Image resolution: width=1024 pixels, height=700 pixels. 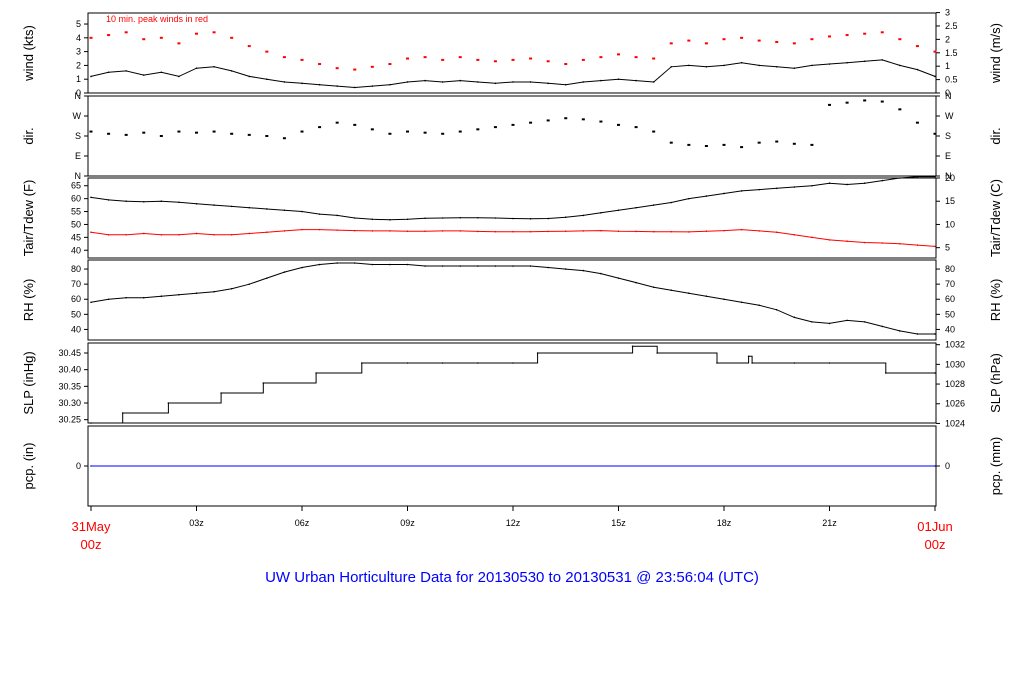 I want to click on ytick-left-label: 3, so click(x=78, y=52).